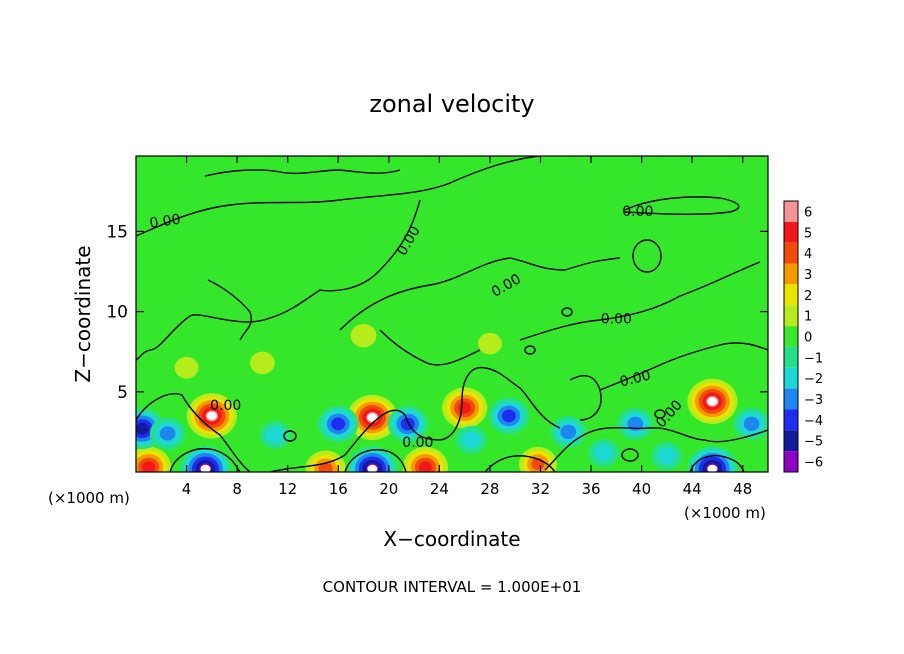 The height and width of the screenshot is (654, 904). Describe the element at coordinates (237, 489) in the screenshot. I see `x-tick-label: 8` at that location.